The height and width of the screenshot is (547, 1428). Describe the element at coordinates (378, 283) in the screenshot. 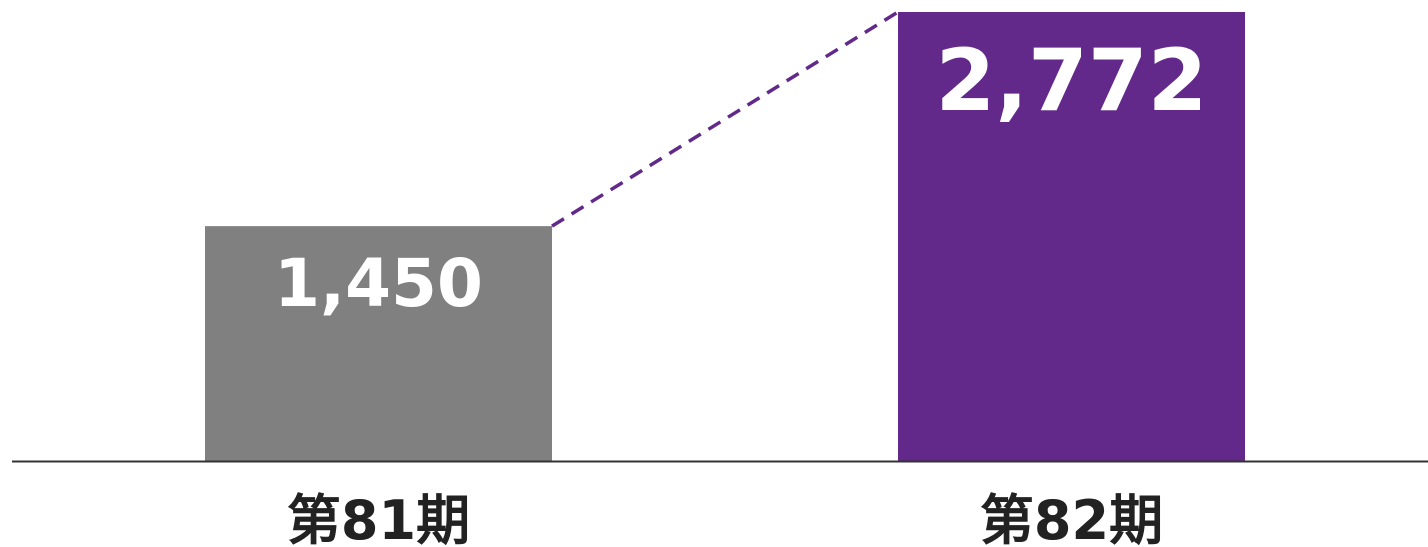

I see `bar-value-label-period-81: 1,450` at that location.